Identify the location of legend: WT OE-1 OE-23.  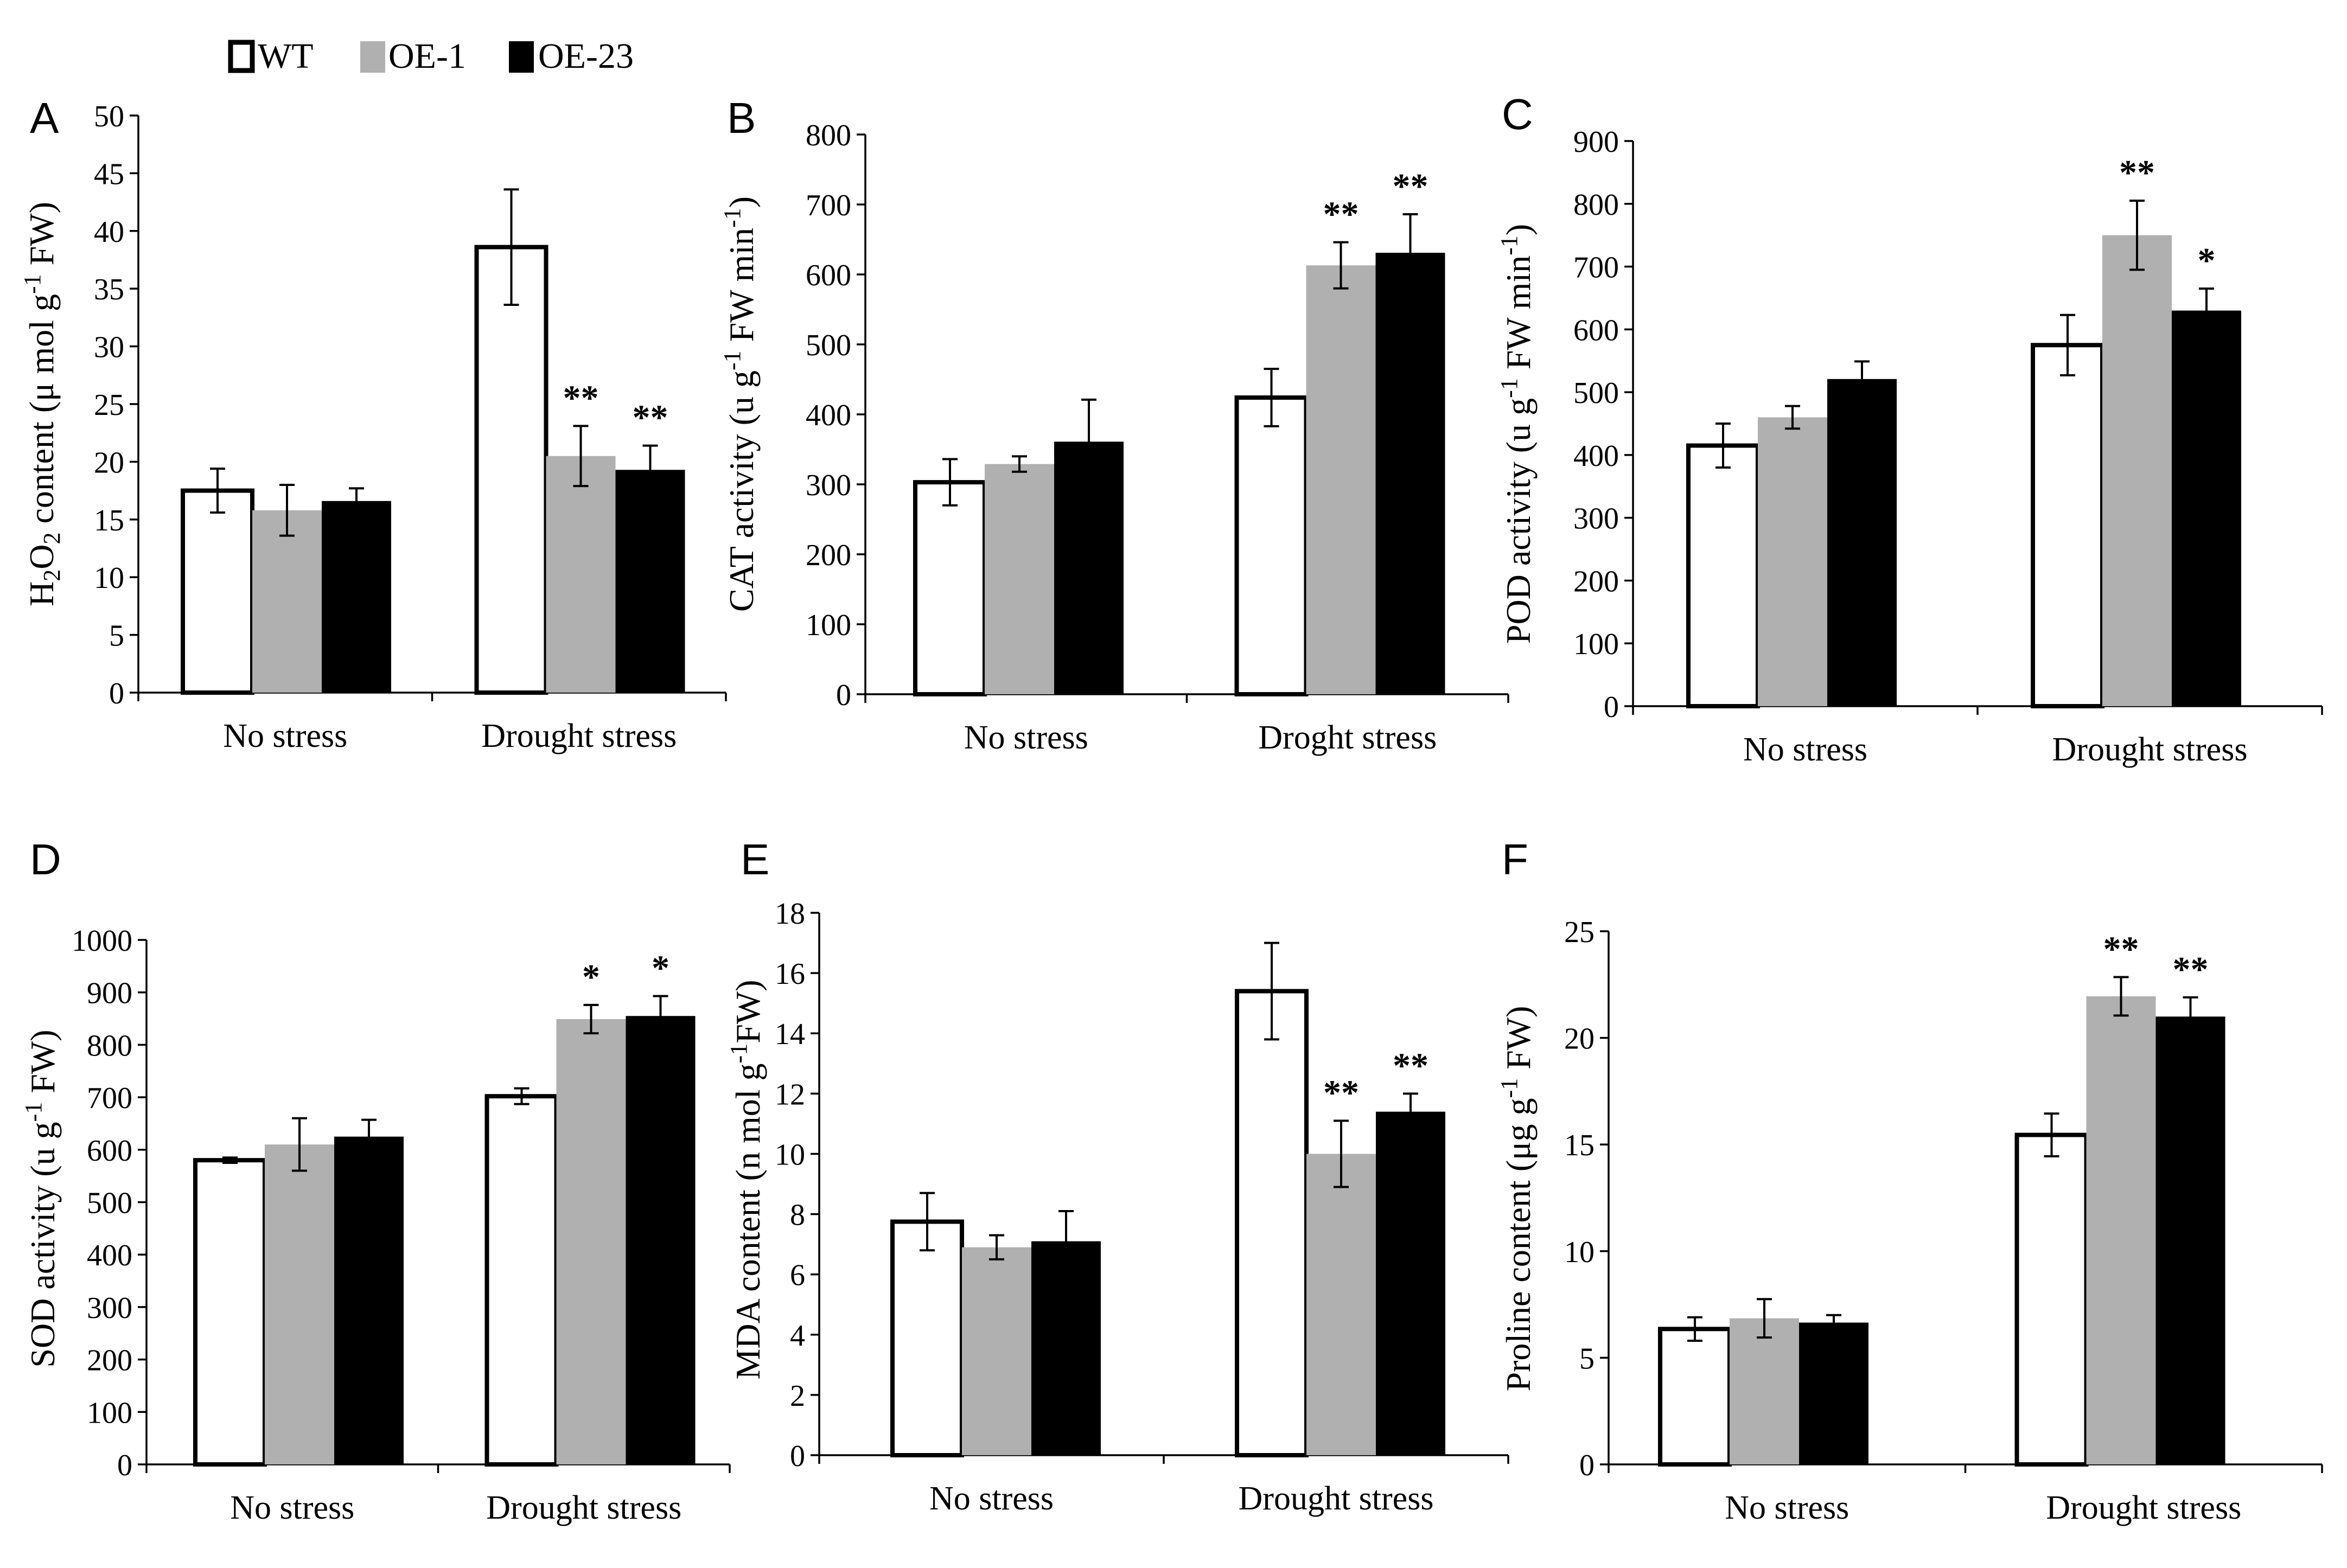
(431, 56).